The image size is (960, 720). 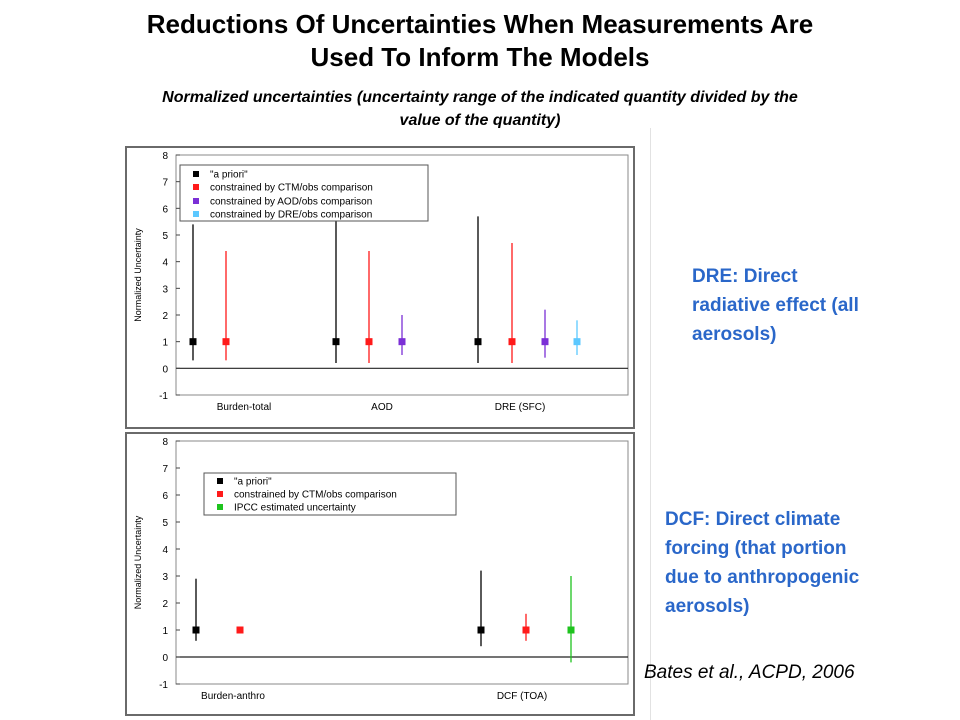 What do you see at coordinates (291, 215) in the screenshot?
I see `legend-entry-label: constrained by DRE/obs comparison` at bounding box center [291, 215].